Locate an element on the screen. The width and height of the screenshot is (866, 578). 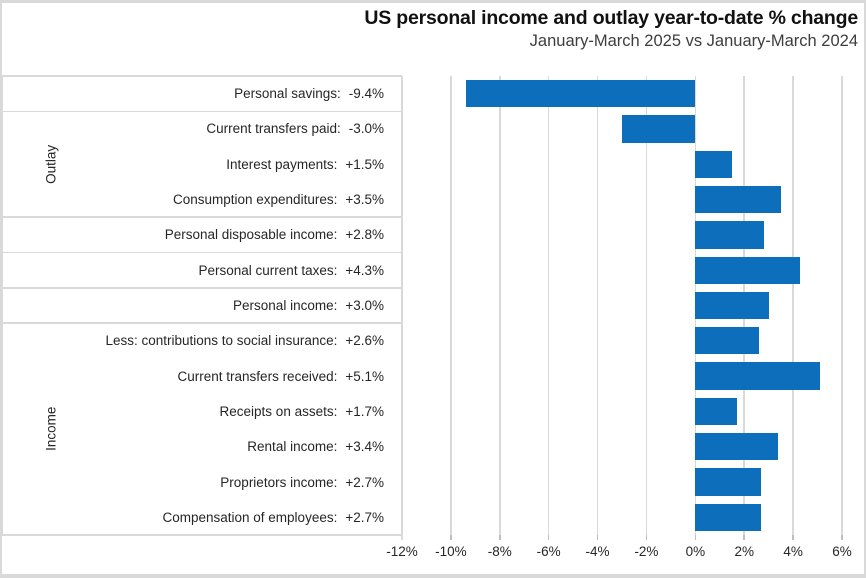
x-tick-label: -6% is located at coordinates (548, 551).